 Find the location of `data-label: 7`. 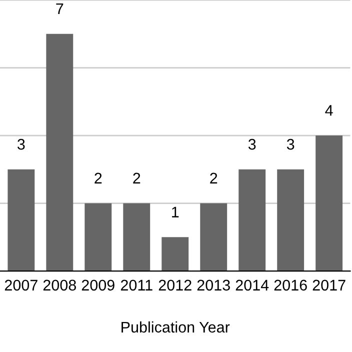

data-label: 7 is located at coordinates (60, 9).